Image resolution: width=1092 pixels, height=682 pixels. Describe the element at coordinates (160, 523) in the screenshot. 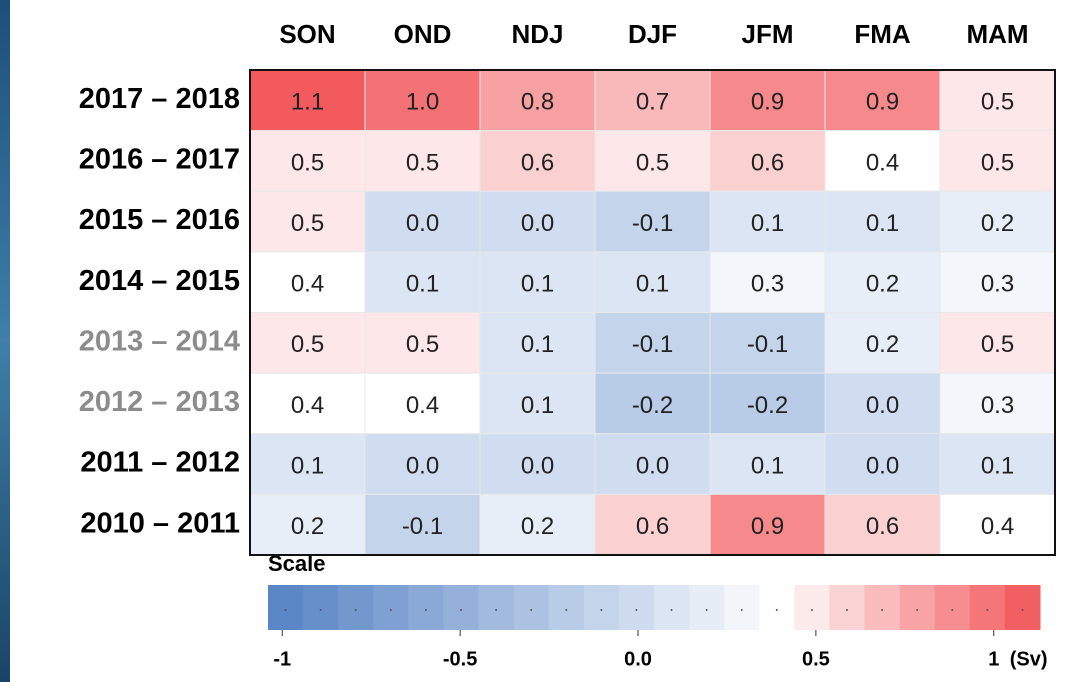

I see `row-label: 2010 – 2011` at that location.